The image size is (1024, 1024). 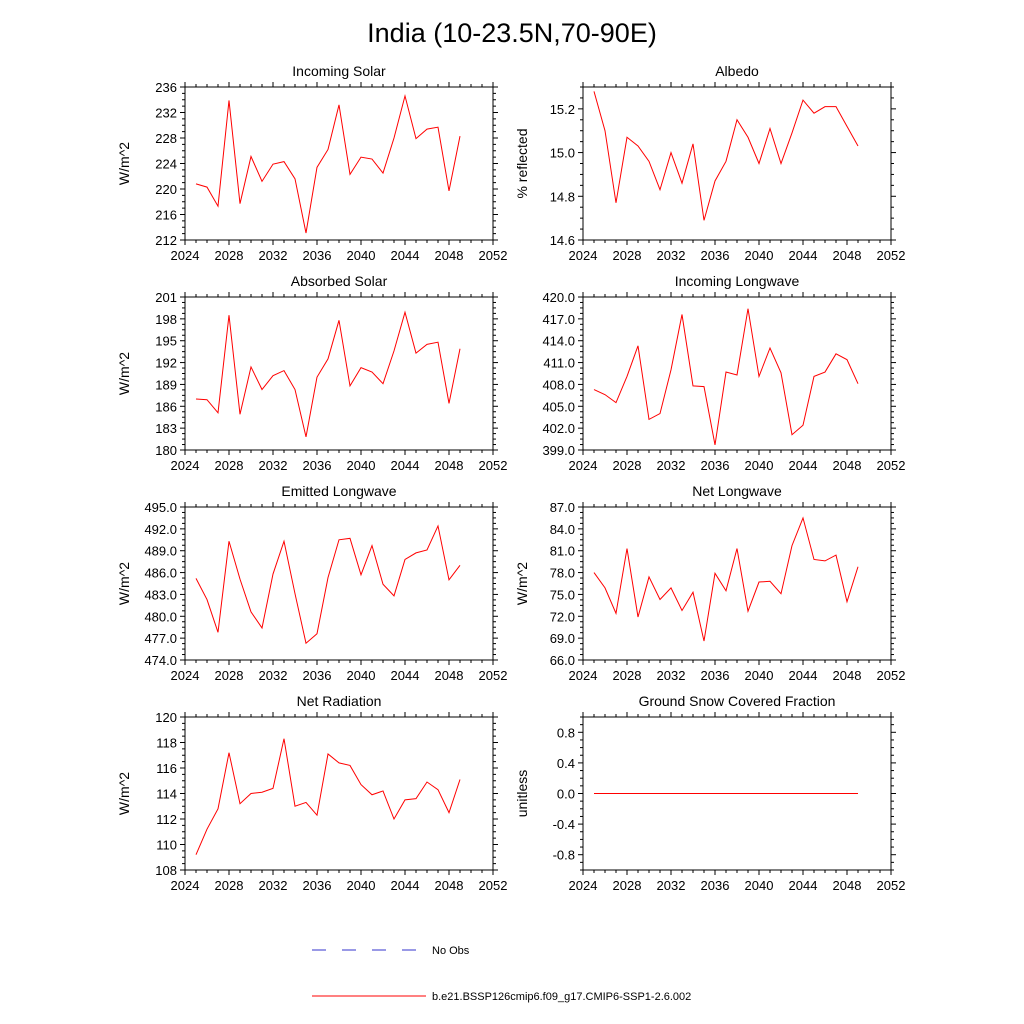 I want to click on y-tick-label: 477.0, so click(x=160, y=638).